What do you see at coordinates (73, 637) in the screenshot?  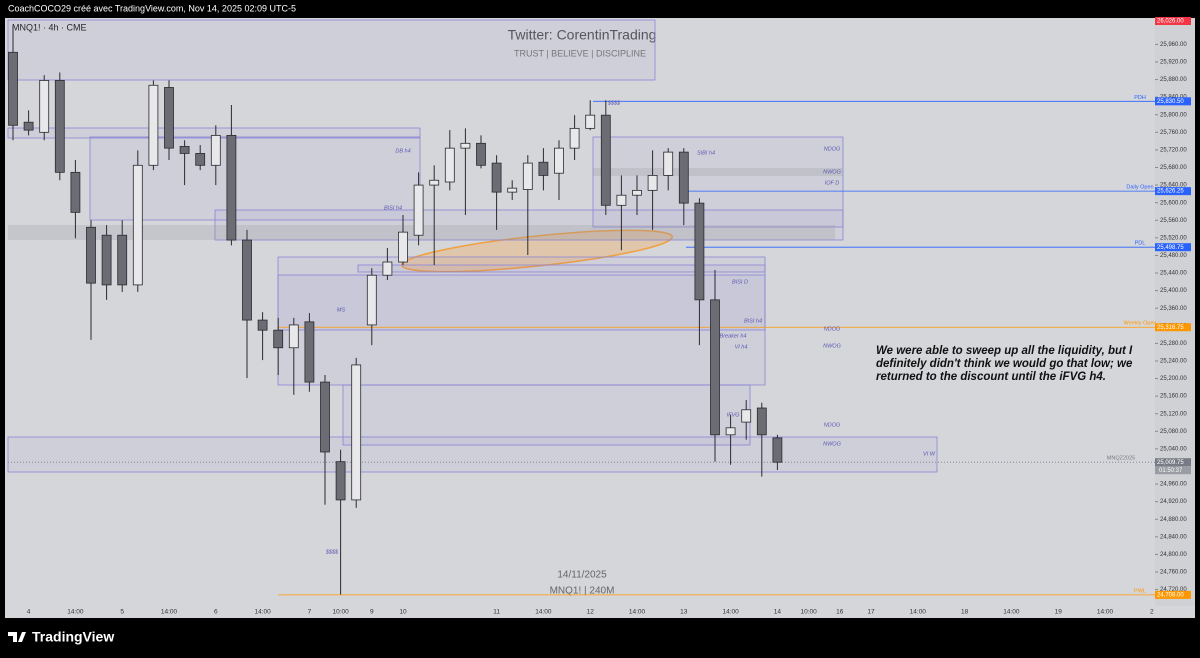 I see `footer: TradingView` at bounding box center [73, 637].